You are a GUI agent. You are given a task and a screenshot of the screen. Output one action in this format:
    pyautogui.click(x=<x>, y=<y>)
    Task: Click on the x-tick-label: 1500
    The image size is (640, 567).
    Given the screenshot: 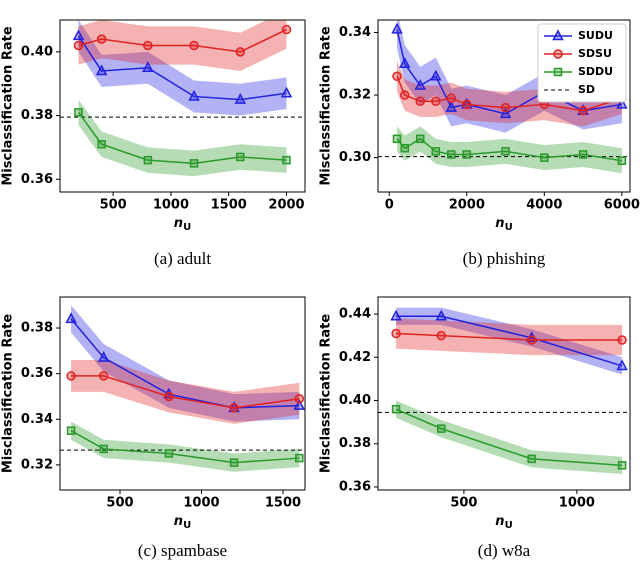 What is the action you would take?
    pyautogui.click(x=283, y=503)
    